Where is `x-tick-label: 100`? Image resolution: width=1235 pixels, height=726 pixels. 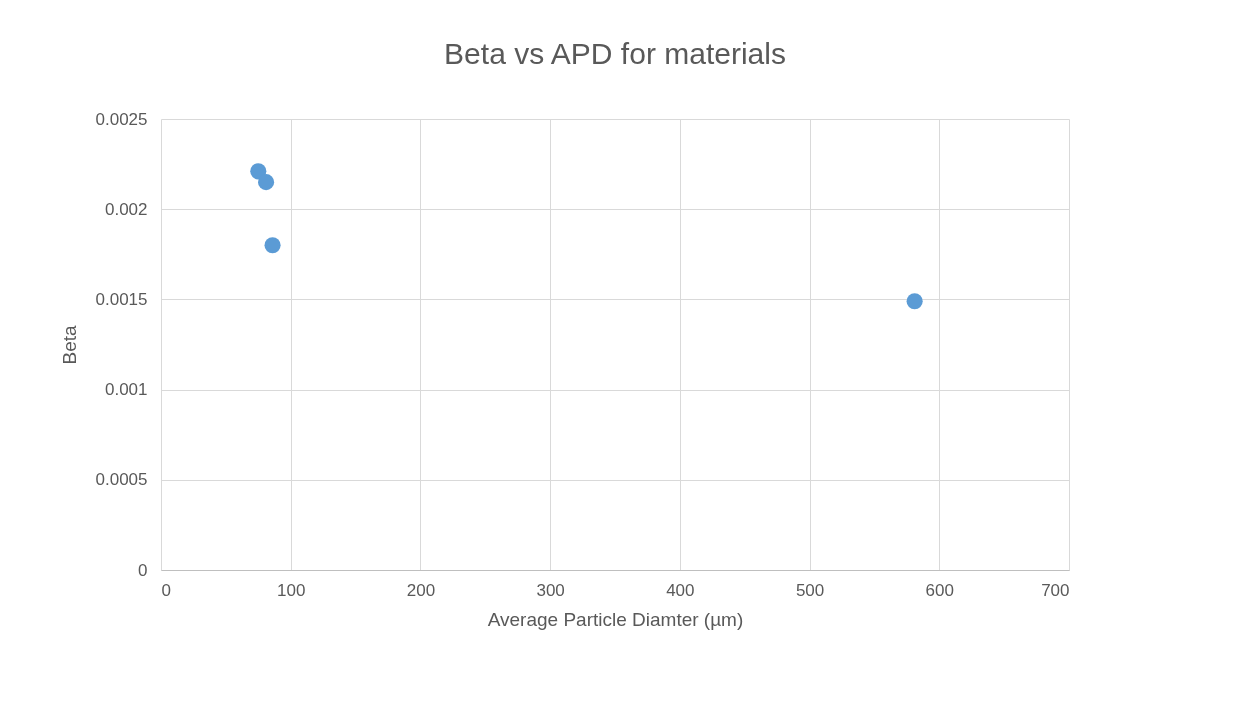
x-tick-label: 100 is located at coordinates (291, 590).